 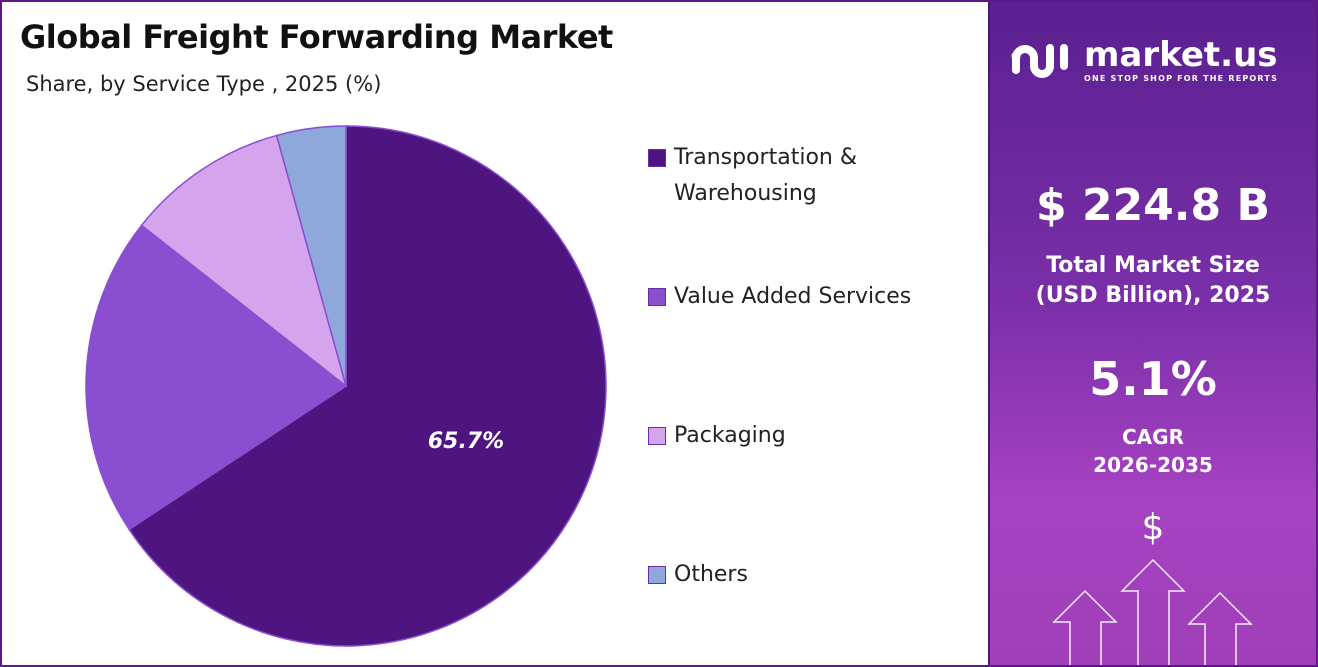 What do you see at coordinates (745, 193) in the screenshot?
I see `legend-label-cont: Warehousing` at bounding box center [745, 193].